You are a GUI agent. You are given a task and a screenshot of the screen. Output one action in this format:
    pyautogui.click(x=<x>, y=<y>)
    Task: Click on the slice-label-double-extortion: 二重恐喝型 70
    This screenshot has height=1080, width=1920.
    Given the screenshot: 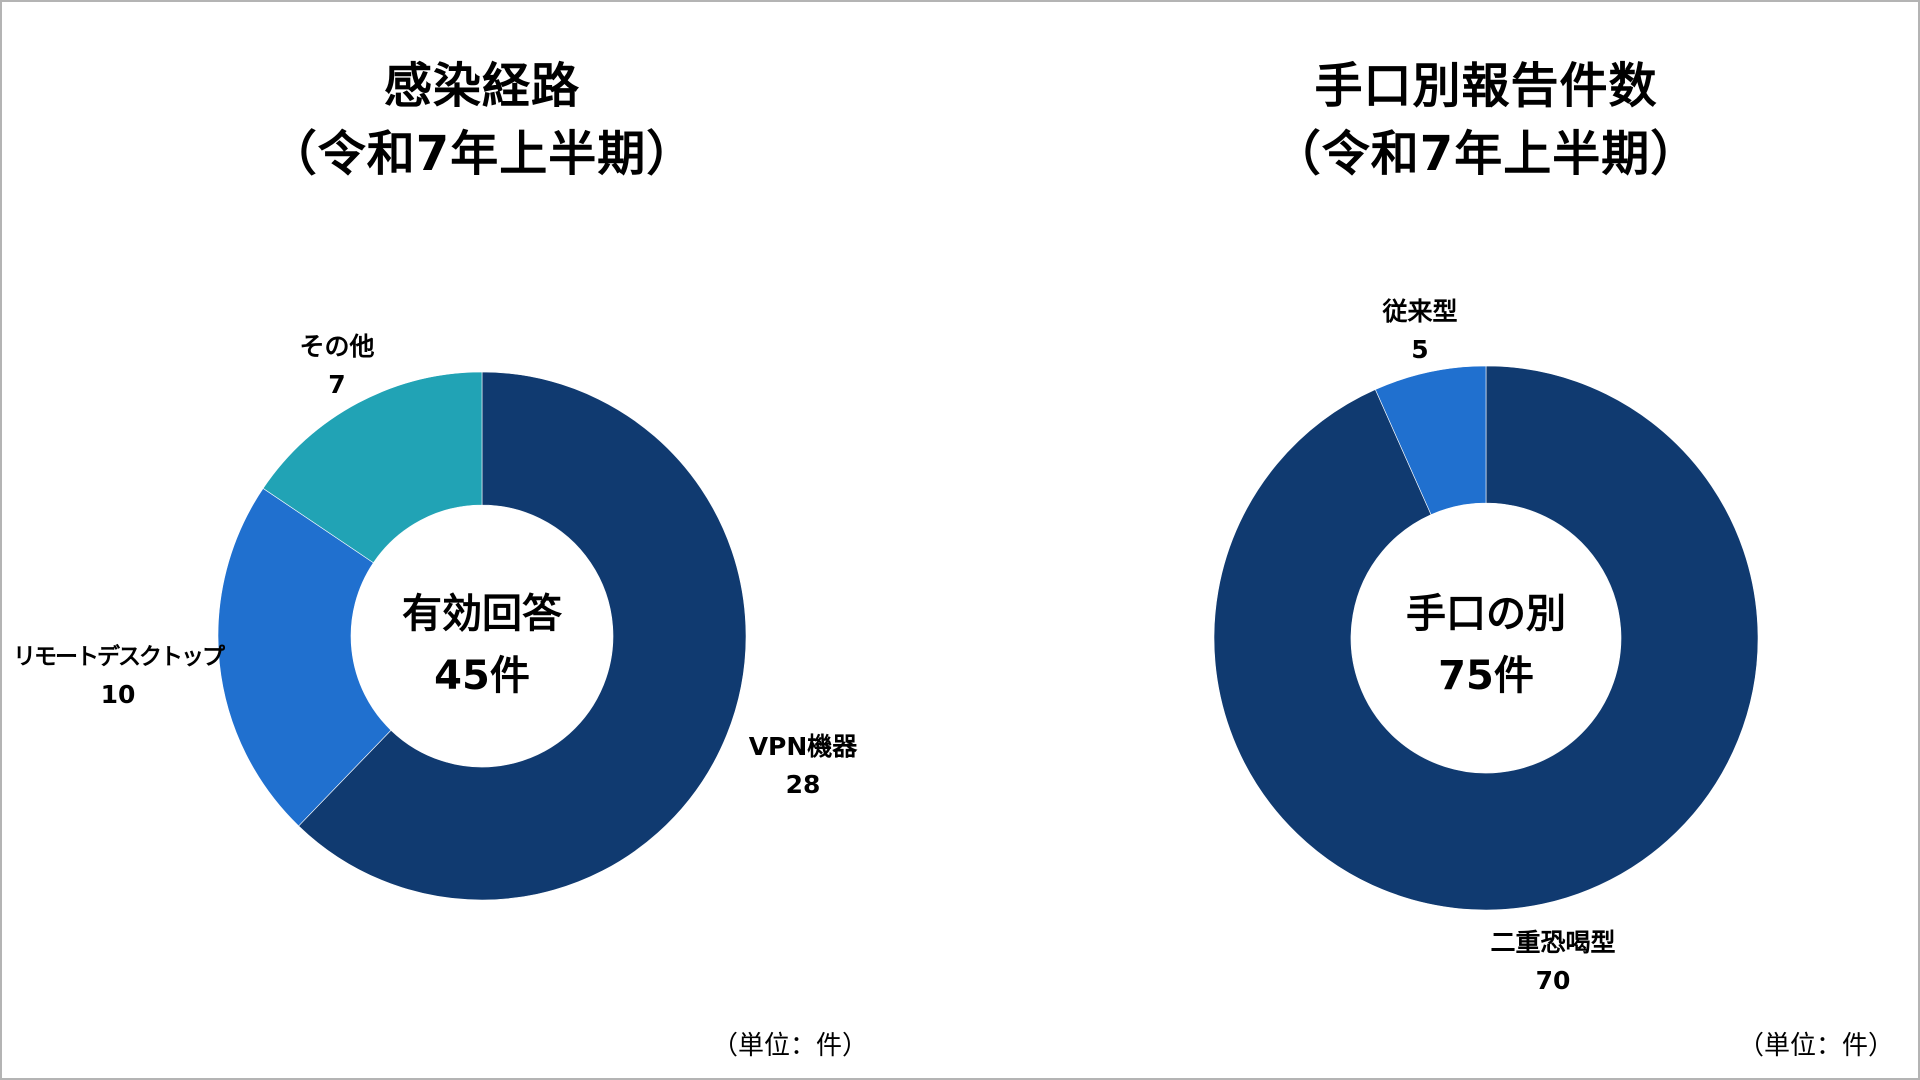 What is the action you would take?
    pyautogui.click(x=1552, y=962)
    